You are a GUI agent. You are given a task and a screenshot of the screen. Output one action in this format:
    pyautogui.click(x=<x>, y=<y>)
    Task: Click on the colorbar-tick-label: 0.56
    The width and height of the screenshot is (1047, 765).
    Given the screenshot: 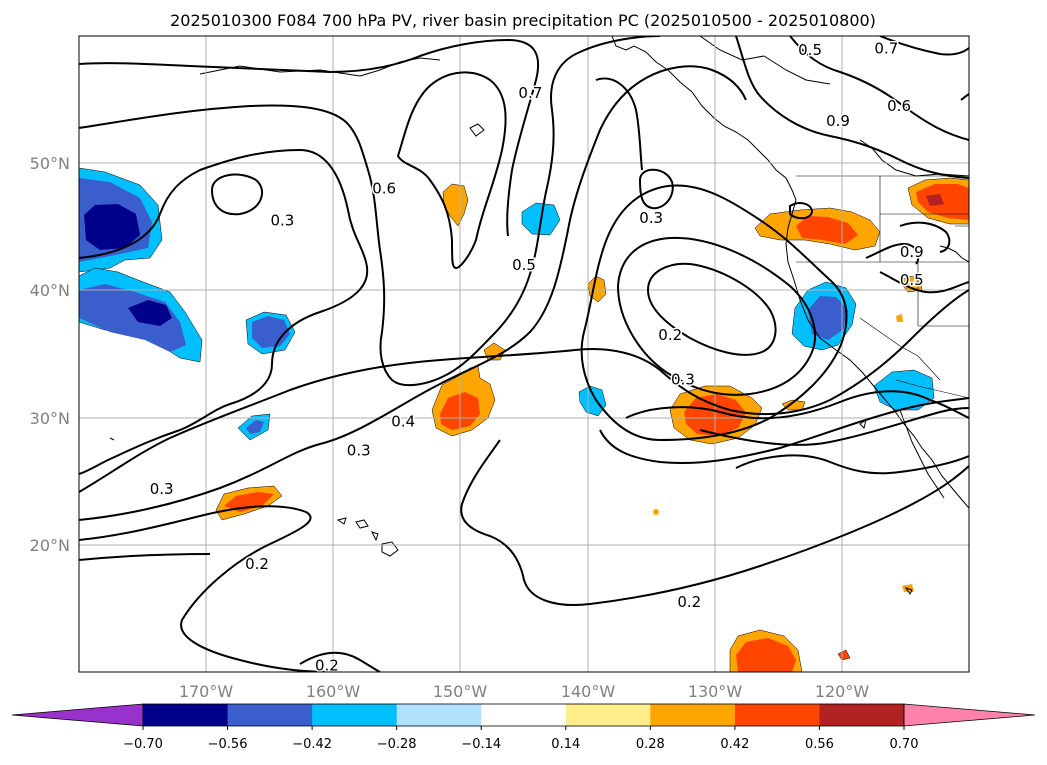 What is the action you would take?
    pyautogui.click(x=819, y=744)
    